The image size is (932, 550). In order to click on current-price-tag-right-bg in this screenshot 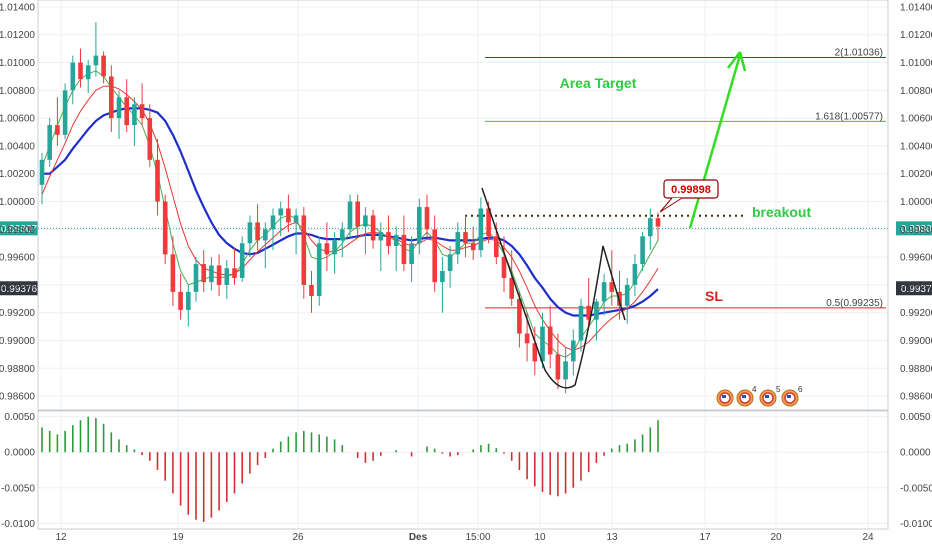, I will do `click(914, 228)`.